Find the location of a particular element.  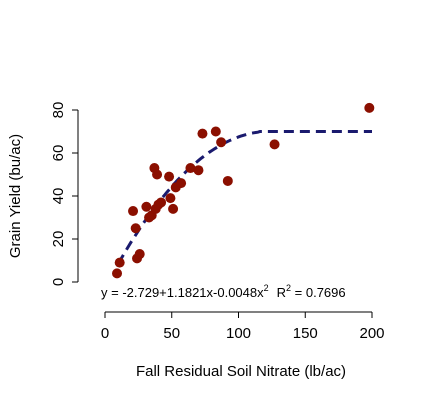

x-tick-label: 0 is located at coordinates (105, 333).